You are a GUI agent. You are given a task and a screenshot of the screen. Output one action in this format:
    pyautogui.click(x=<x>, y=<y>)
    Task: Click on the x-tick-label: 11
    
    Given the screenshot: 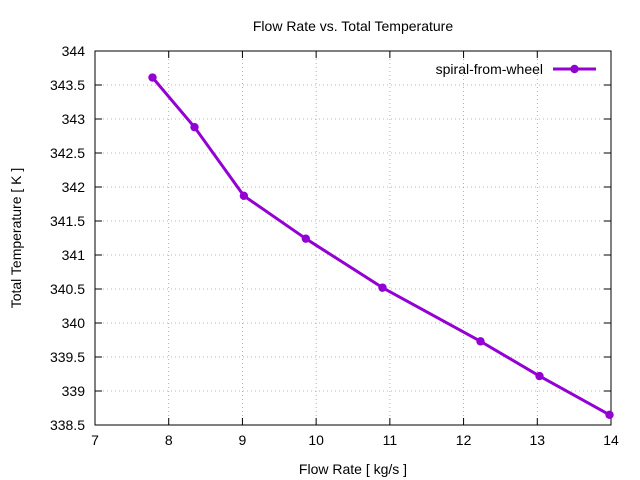 What is the action you would take?
    pyautogui.click(x=390, y=440)
    